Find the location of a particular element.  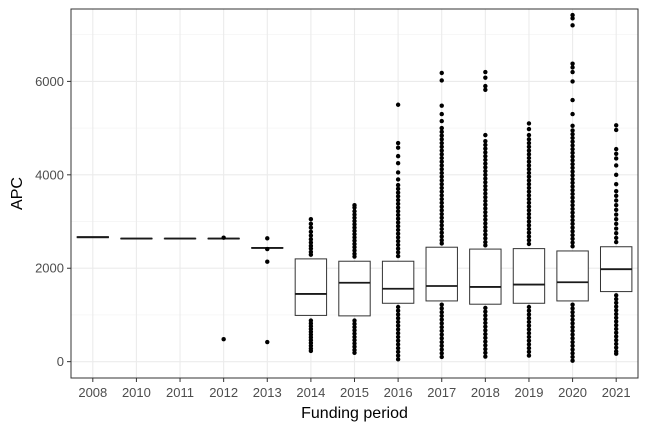

y-tick-label: 6000 is located at coordinates (49, 81).